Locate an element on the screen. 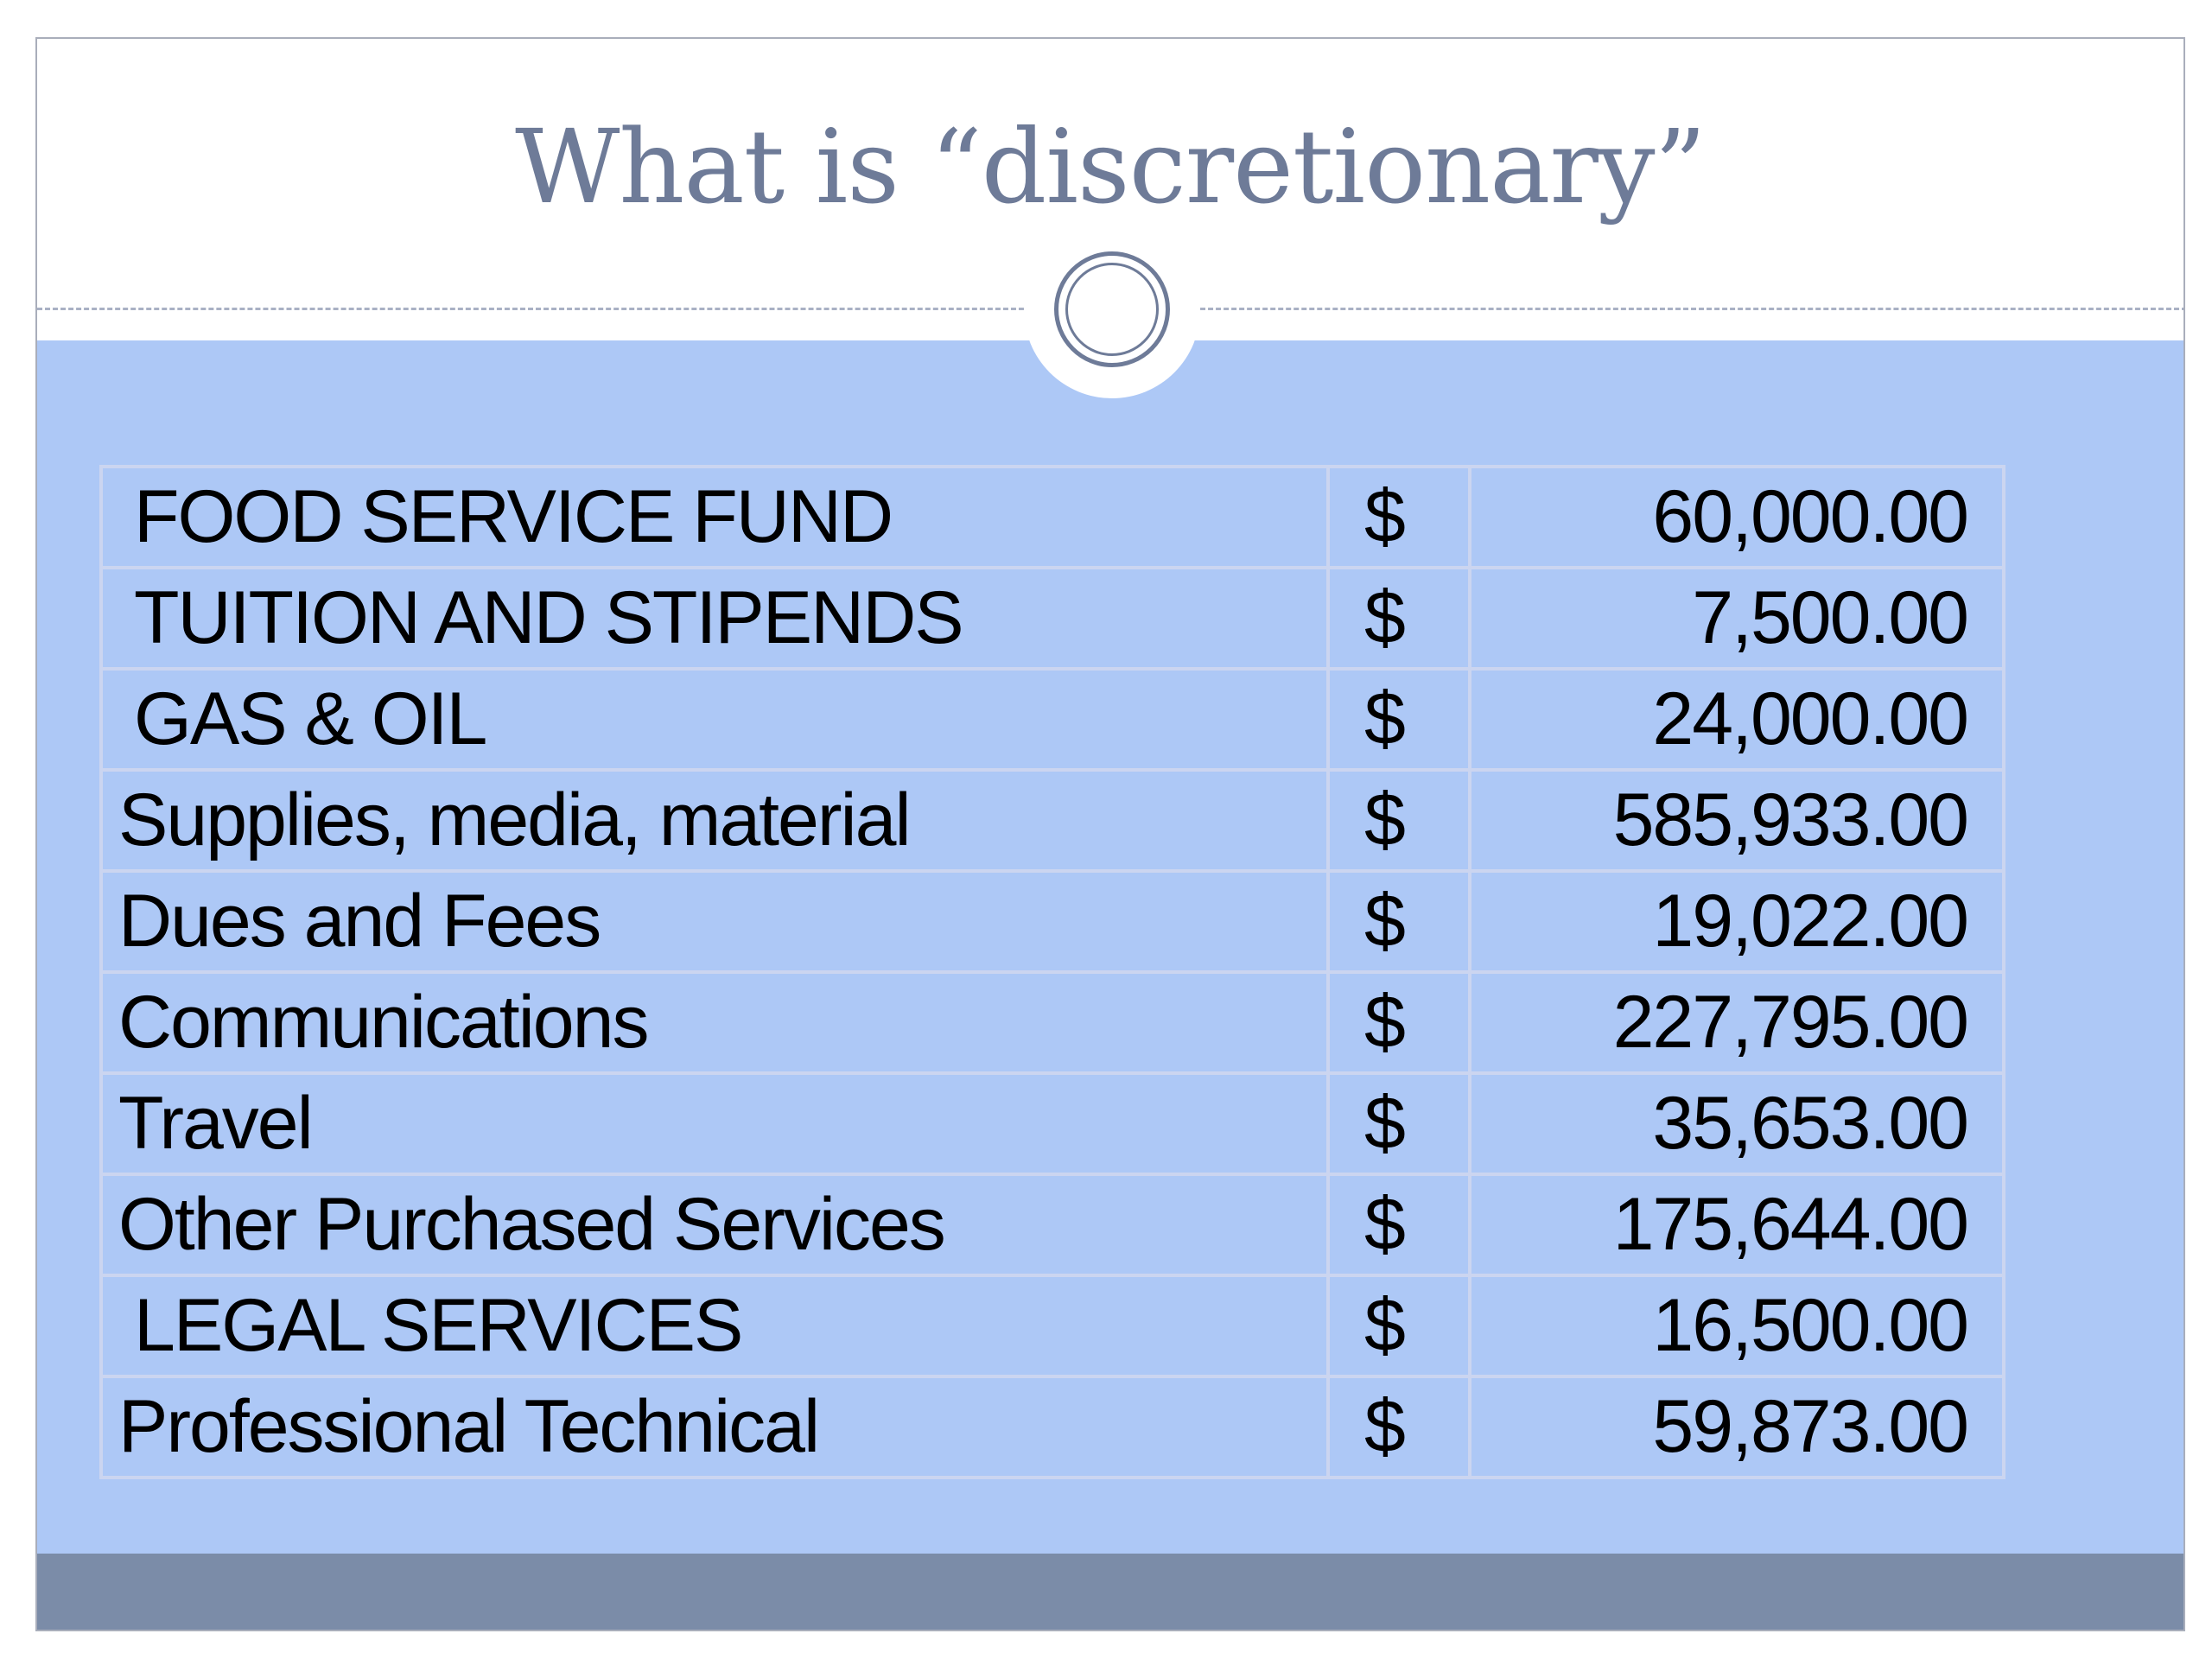  table-row: TUITION AND STIPENDS $7,500.00 is located at coordinates (1052, 618).